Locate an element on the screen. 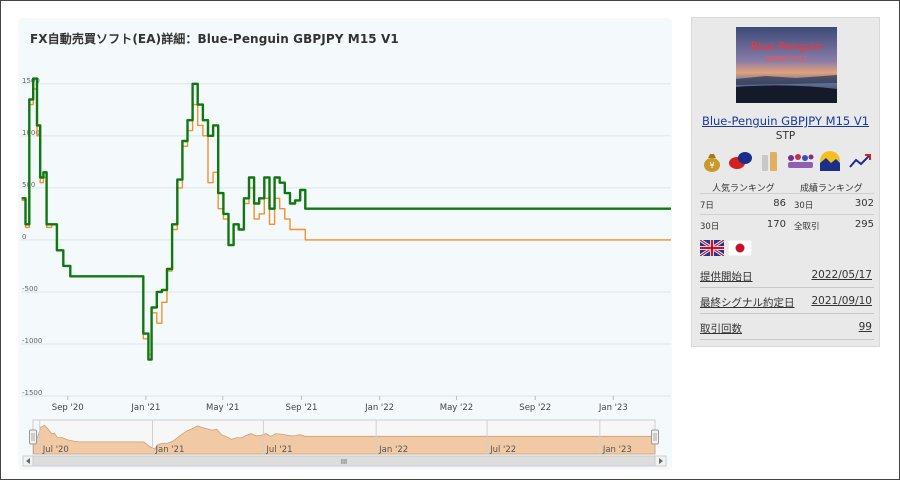 The height and width of the screenshot is (480, 900). ranking-value: 86 is located at coordinates (779, 203).